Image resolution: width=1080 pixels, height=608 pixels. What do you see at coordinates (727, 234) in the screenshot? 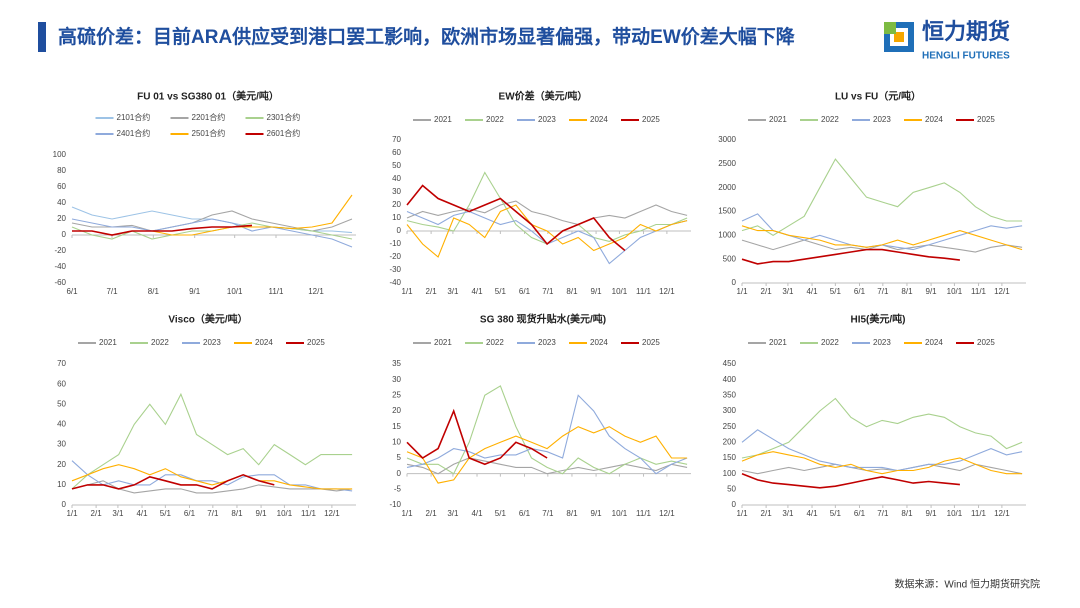
I see `y-tick-label: 1000` at bounding box center [727, 234].